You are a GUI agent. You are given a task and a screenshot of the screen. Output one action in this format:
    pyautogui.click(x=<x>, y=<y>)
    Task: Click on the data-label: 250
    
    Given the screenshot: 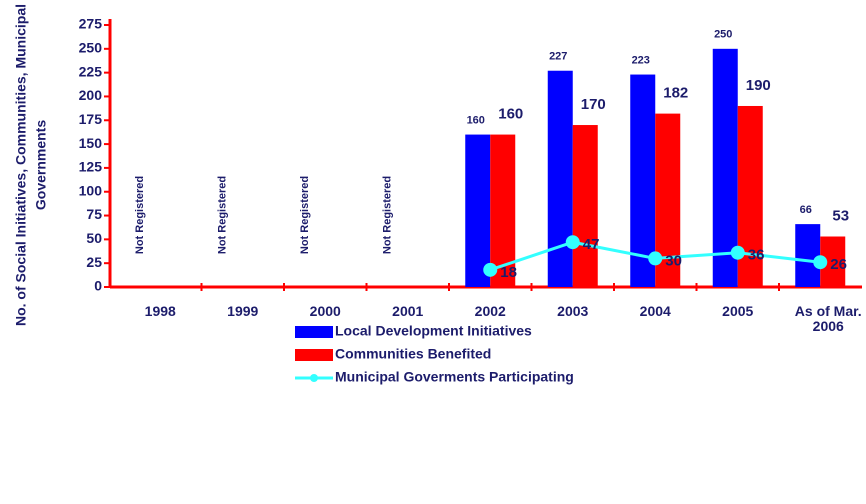 What is the action you would take?
    pyautogui.click(x=723, y=35)
    